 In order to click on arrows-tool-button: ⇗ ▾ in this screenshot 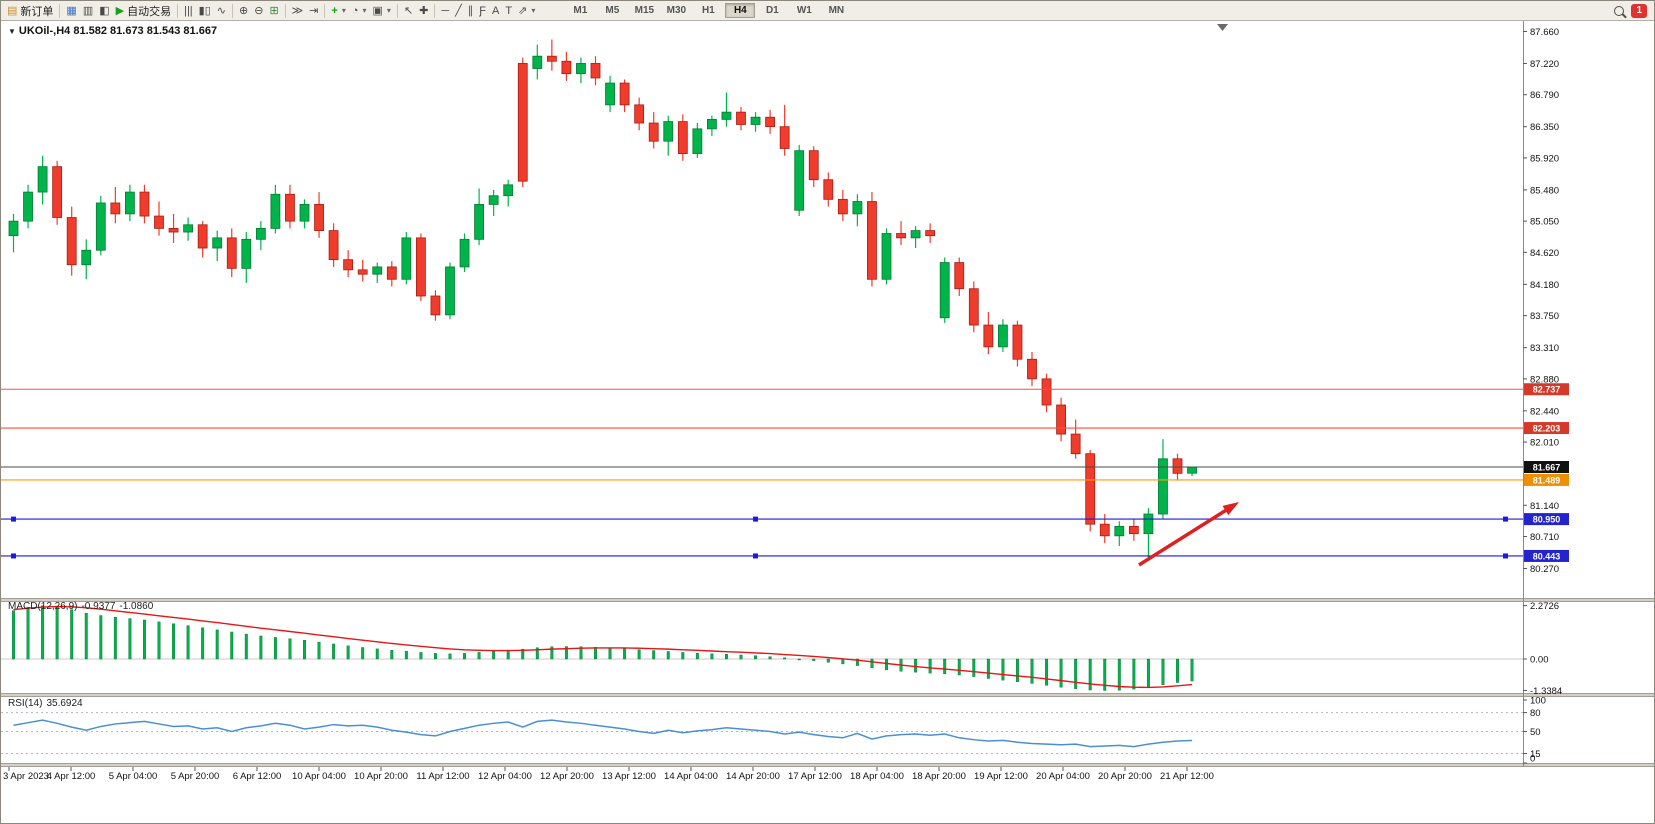, I will do `click(526, 11)`.